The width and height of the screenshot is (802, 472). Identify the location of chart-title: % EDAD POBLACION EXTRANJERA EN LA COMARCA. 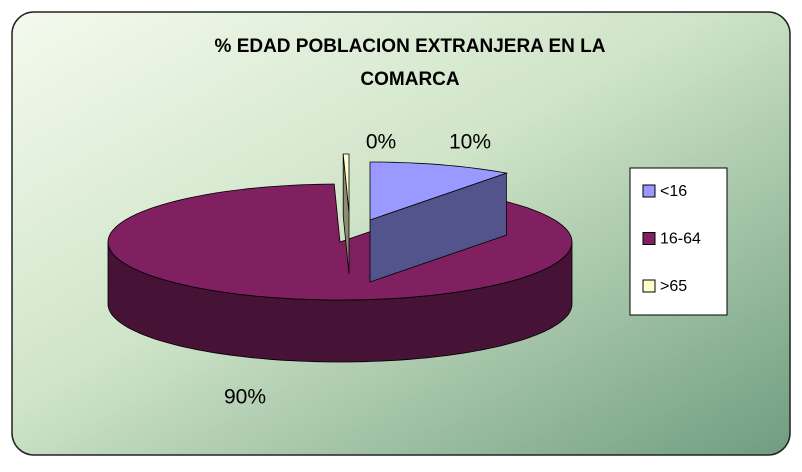
(410, 63).